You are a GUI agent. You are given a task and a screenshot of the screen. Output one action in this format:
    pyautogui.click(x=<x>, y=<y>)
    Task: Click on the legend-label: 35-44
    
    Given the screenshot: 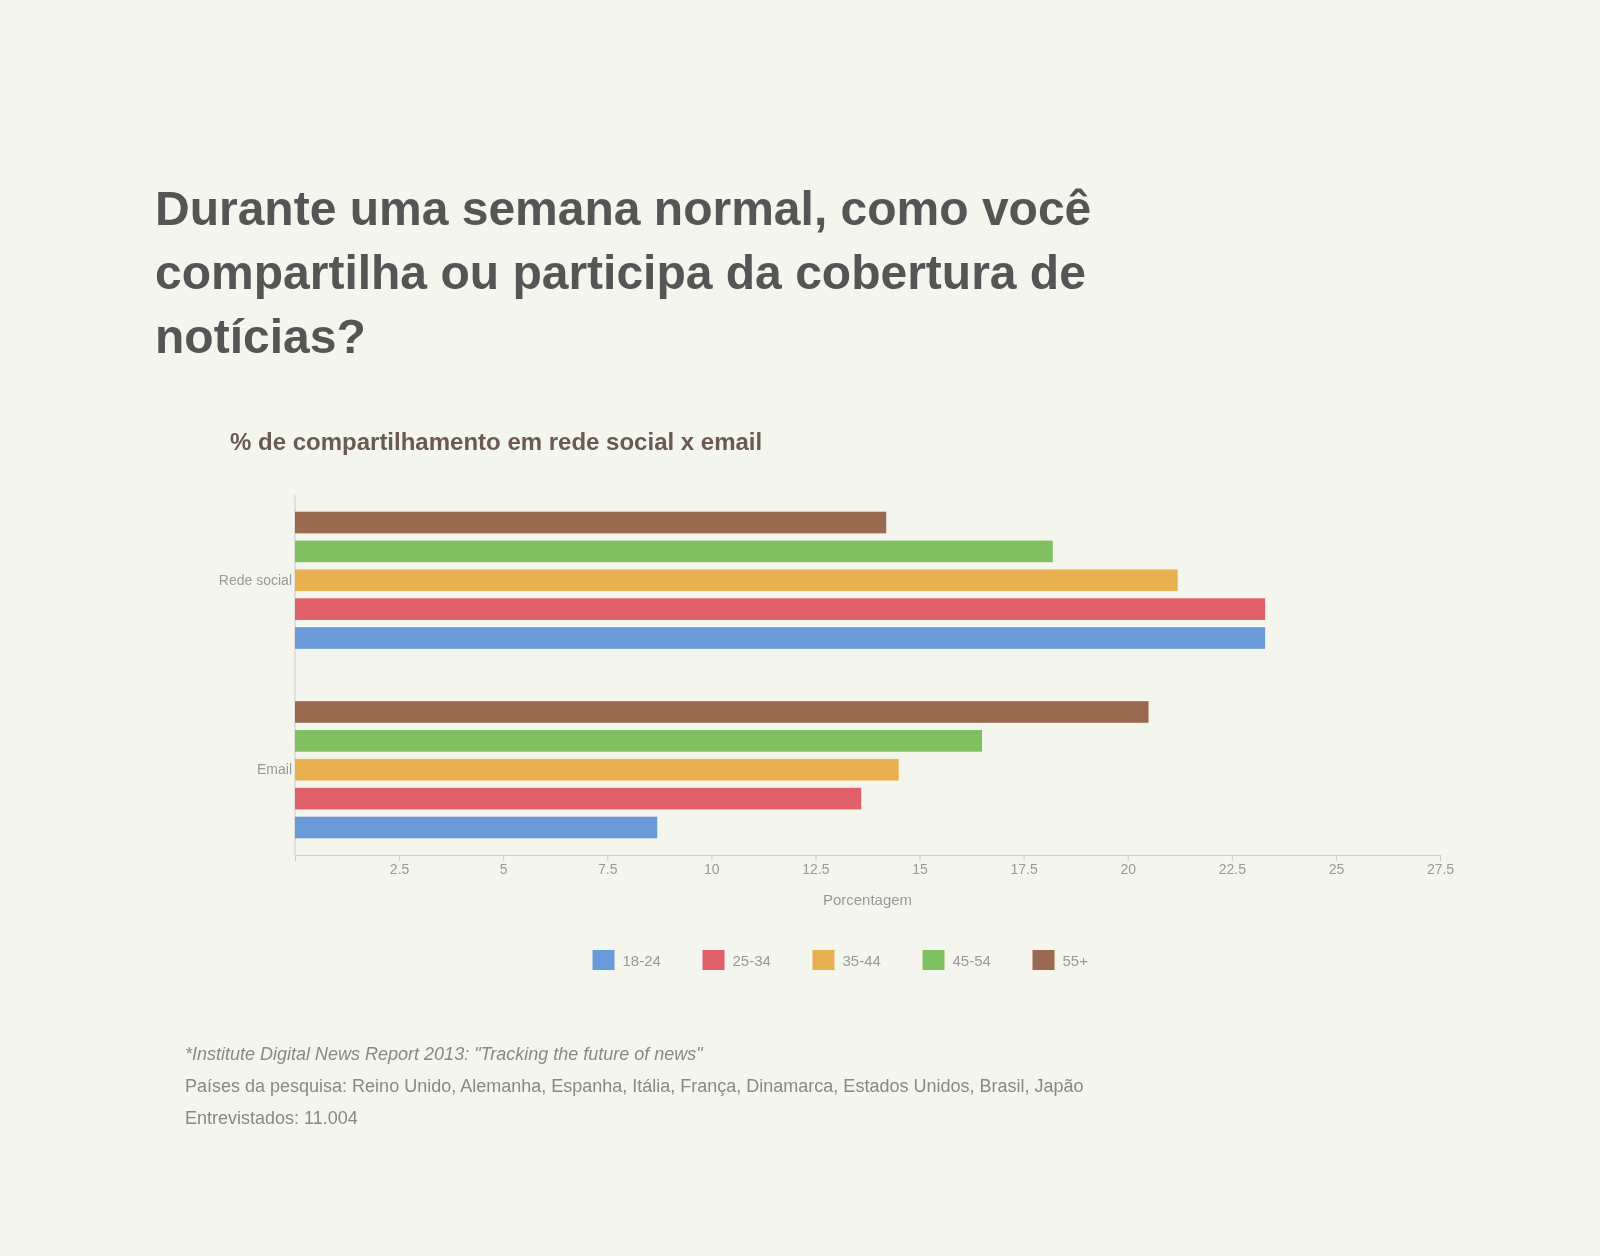 What is the action you would take?
    pyautogui.click(x=861, y=960)
    